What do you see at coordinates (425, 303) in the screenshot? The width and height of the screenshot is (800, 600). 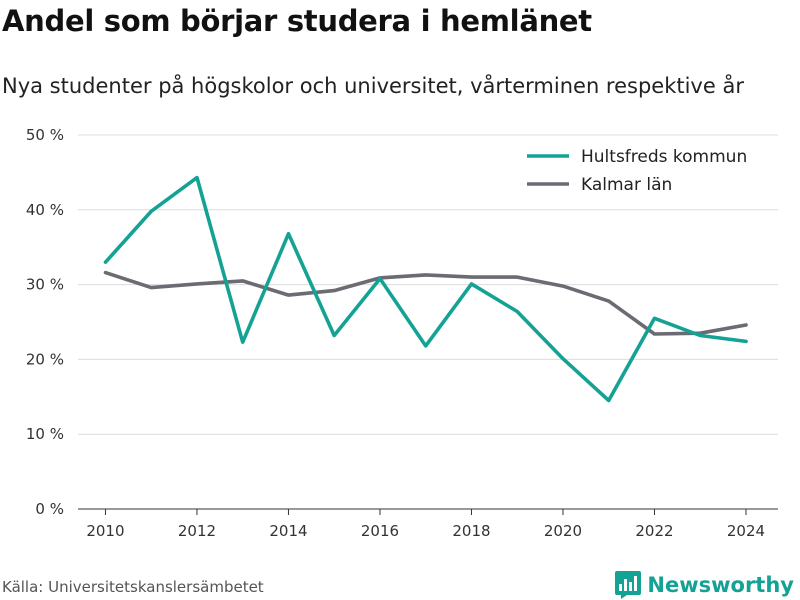 I see `series-line-kalmar-län` at bounding box center [425, 303].